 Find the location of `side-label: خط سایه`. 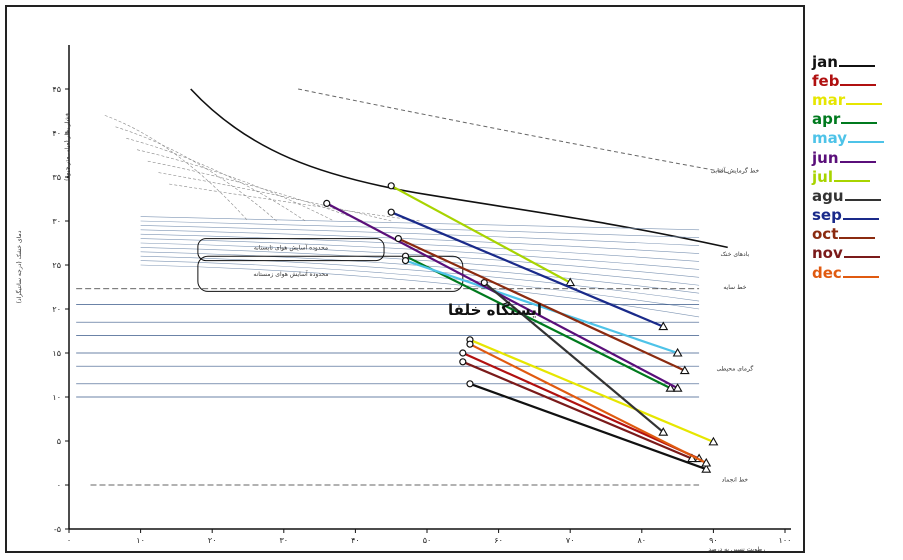

side-label: خط سایه is located at coordinates (734, 287).